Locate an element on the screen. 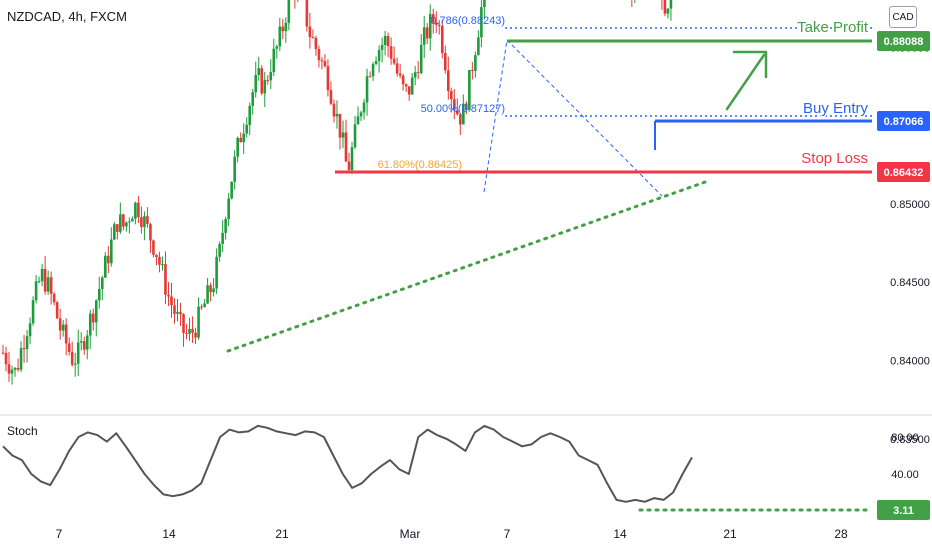  stoch-y-tick-label: 80.00 is located at coordinates (905, 438).